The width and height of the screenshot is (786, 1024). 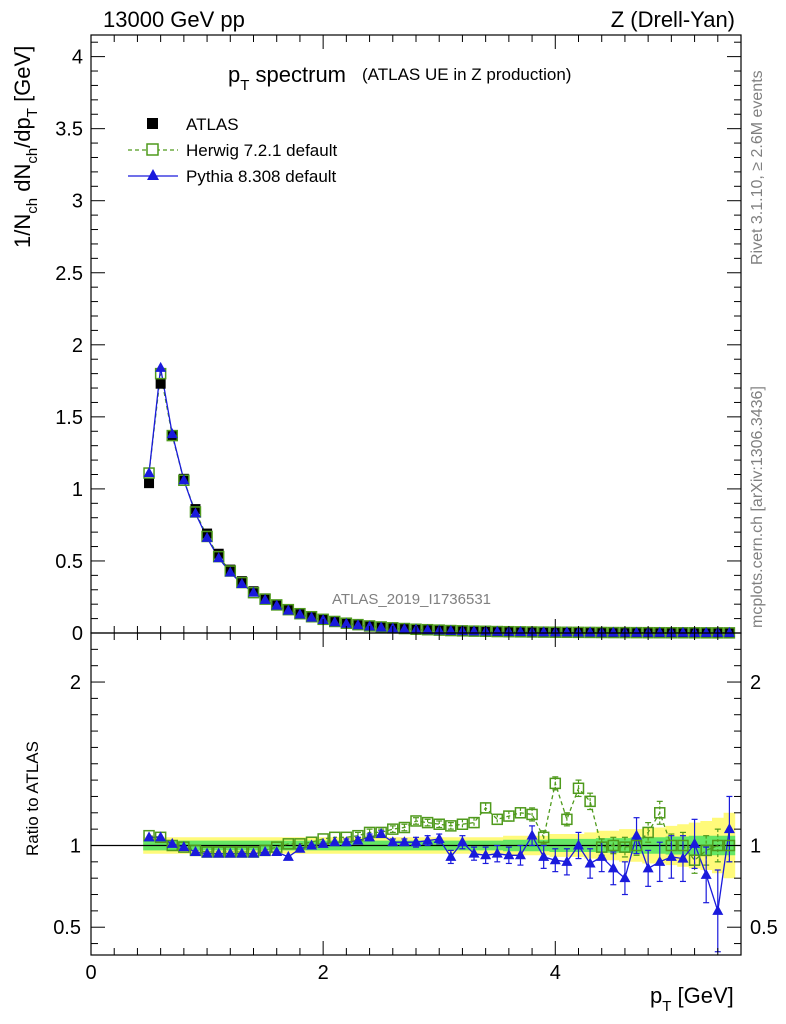 What do you see at coordinates (75, 846) in the screenshot?
I see `ratio-y-tick-label-left: 1` at bounding box center [75, 846].